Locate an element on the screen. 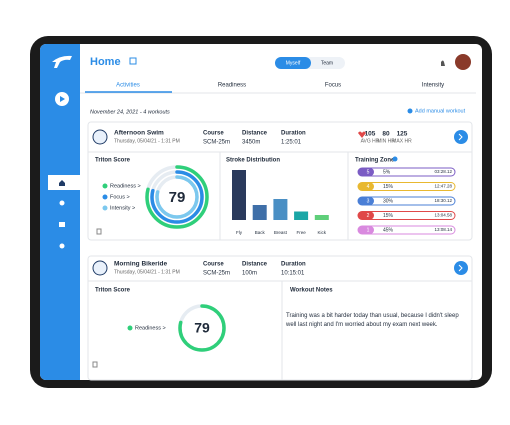  add-icon is located at coordinates (410, 111).